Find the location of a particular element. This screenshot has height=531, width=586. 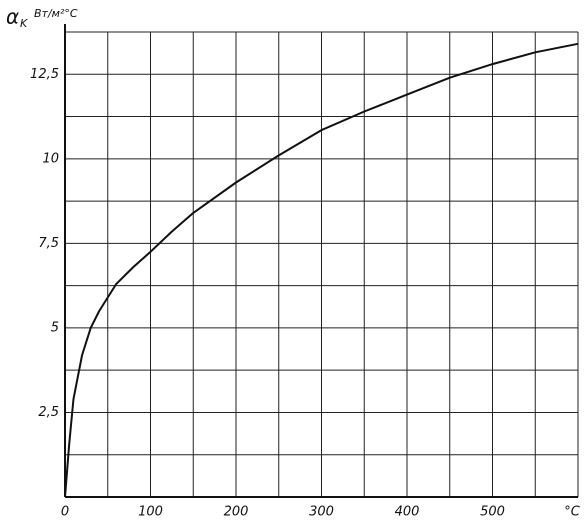

y-tick-label: 12,5 is located at coordinates (44, 74).